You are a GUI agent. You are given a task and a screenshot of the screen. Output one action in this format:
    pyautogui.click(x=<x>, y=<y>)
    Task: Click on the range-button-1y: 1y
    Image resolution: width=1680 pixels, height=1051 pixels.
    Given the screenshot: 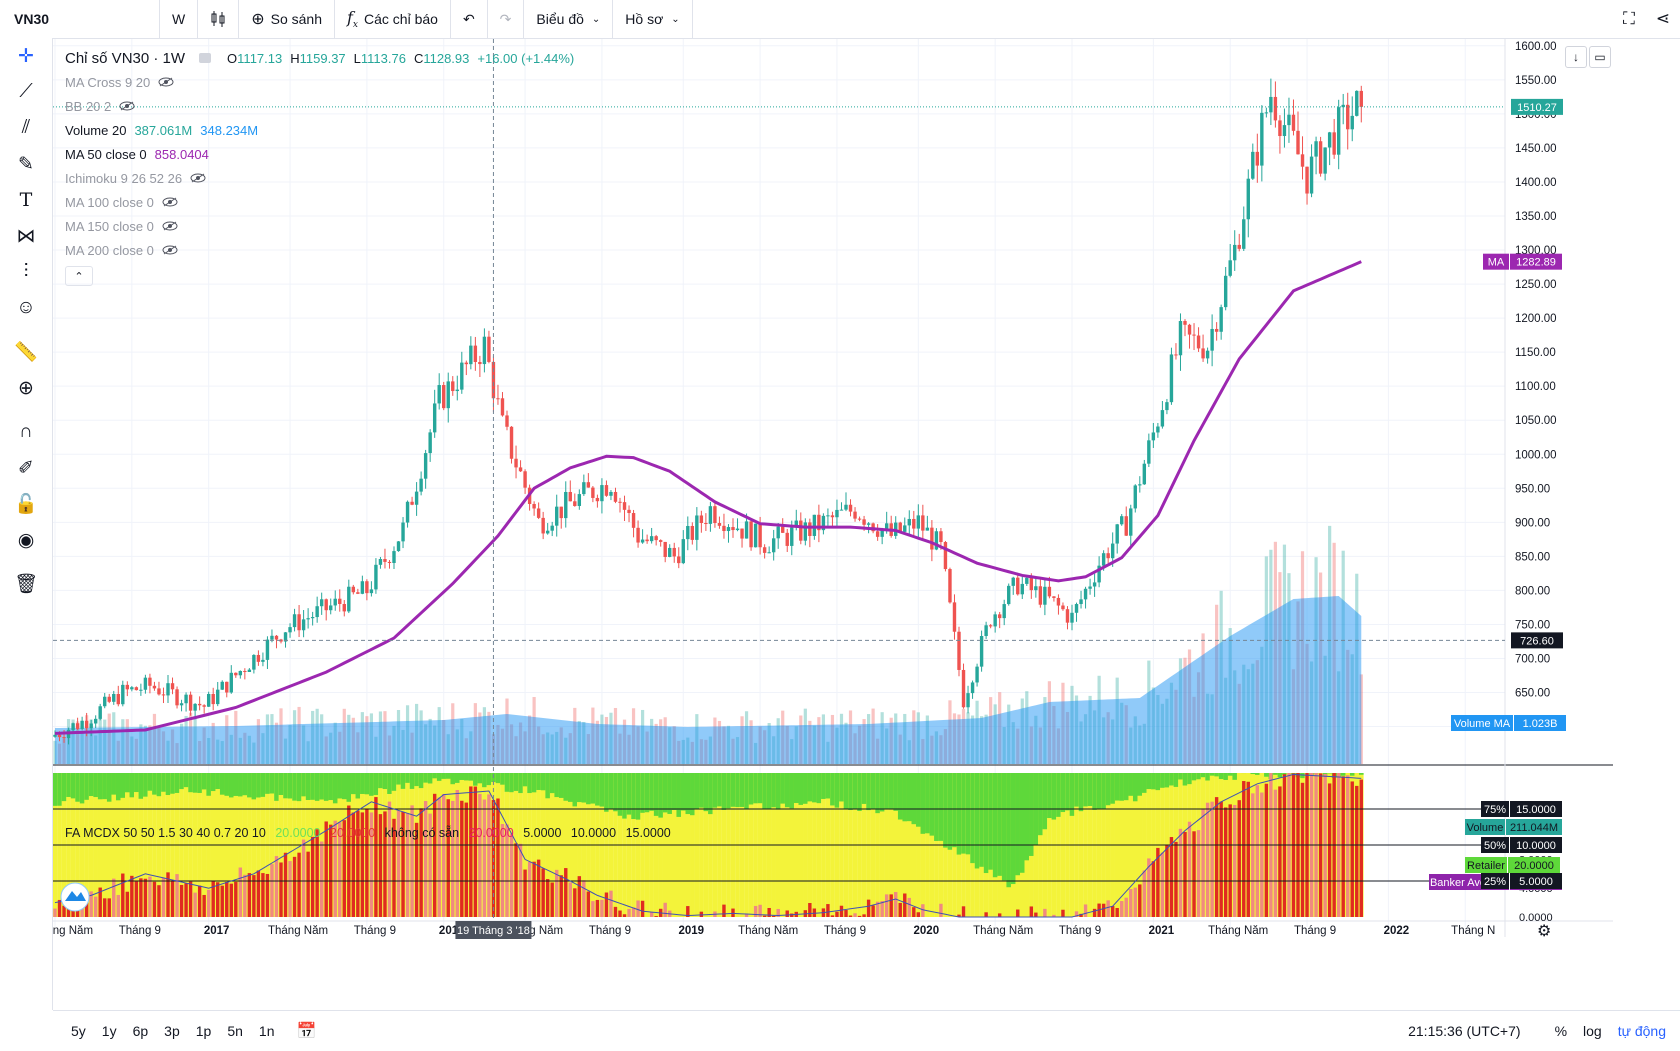 What is the action you would take?
    pyautogui.click(x=109, y=1031)
    